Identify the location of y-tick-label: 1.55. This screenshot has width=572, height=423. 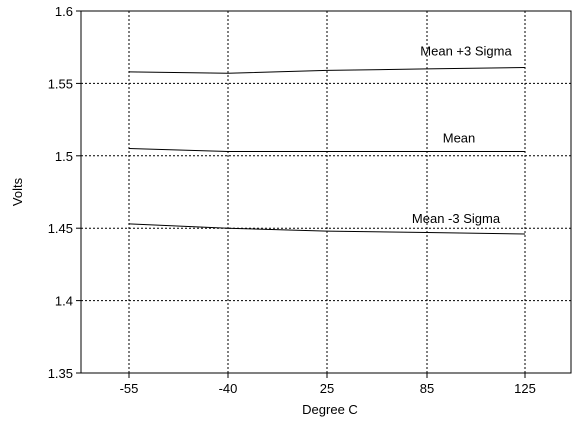
(60, 83).